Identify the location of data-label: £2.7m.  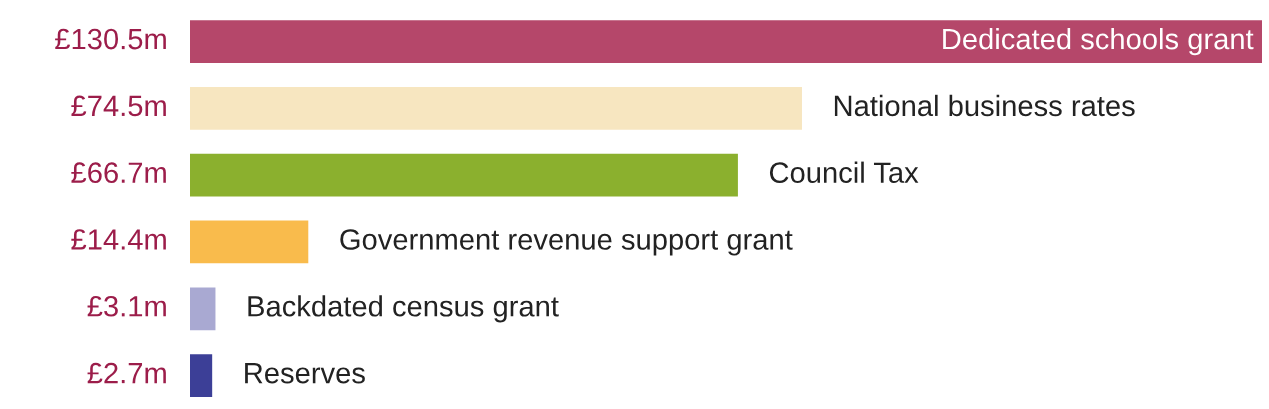
(126, 373).